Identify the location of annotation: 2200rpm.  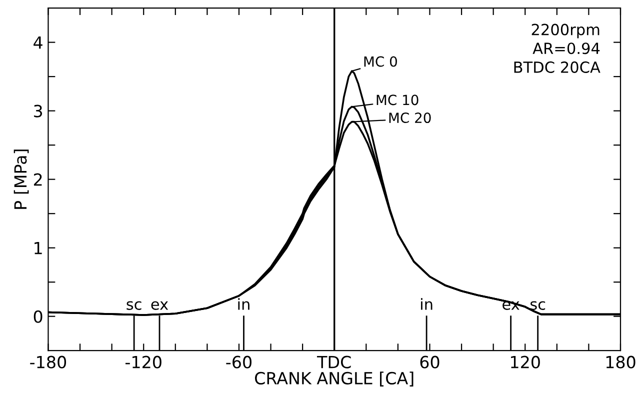
(566, 31).